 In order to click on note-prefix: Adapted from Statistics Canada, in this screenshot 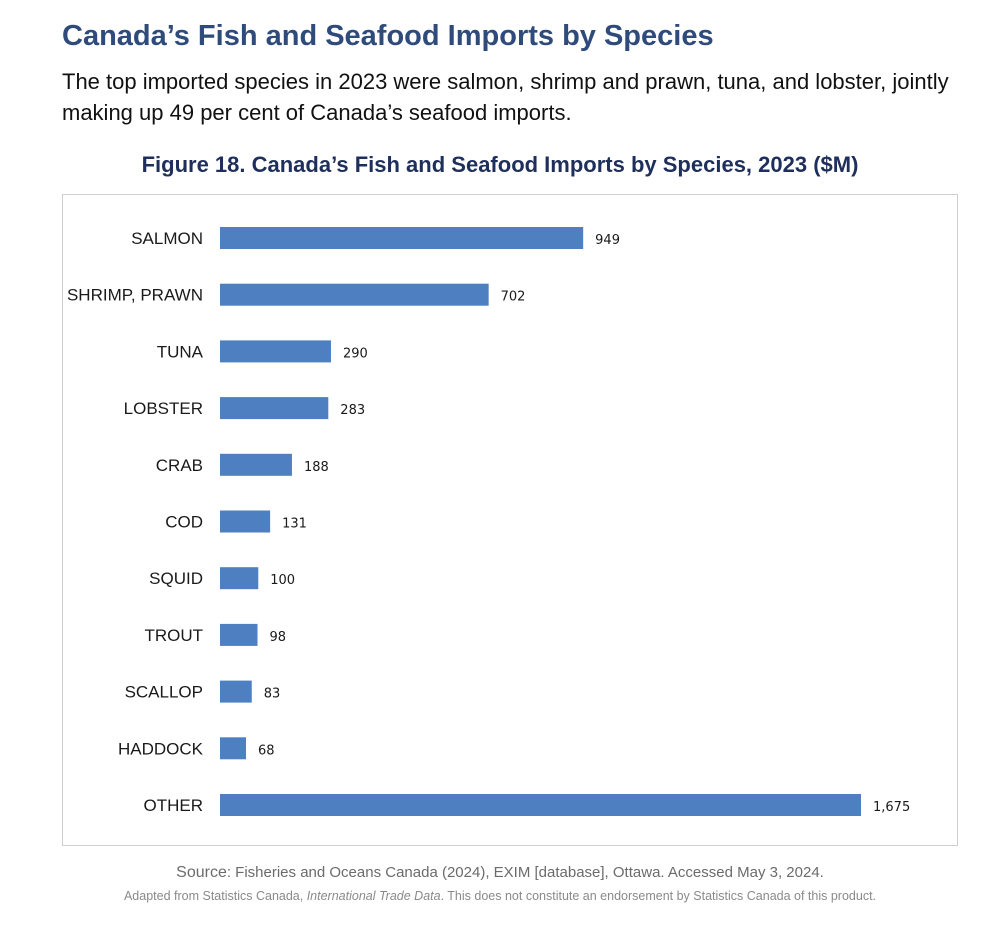, I will do `click(215, 896)`.